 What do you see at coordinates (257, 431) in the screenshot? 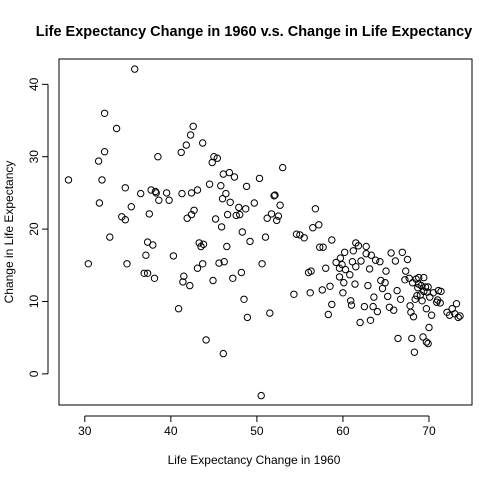
I see `x-tick-label: 50` at bounding box center [257, 431].